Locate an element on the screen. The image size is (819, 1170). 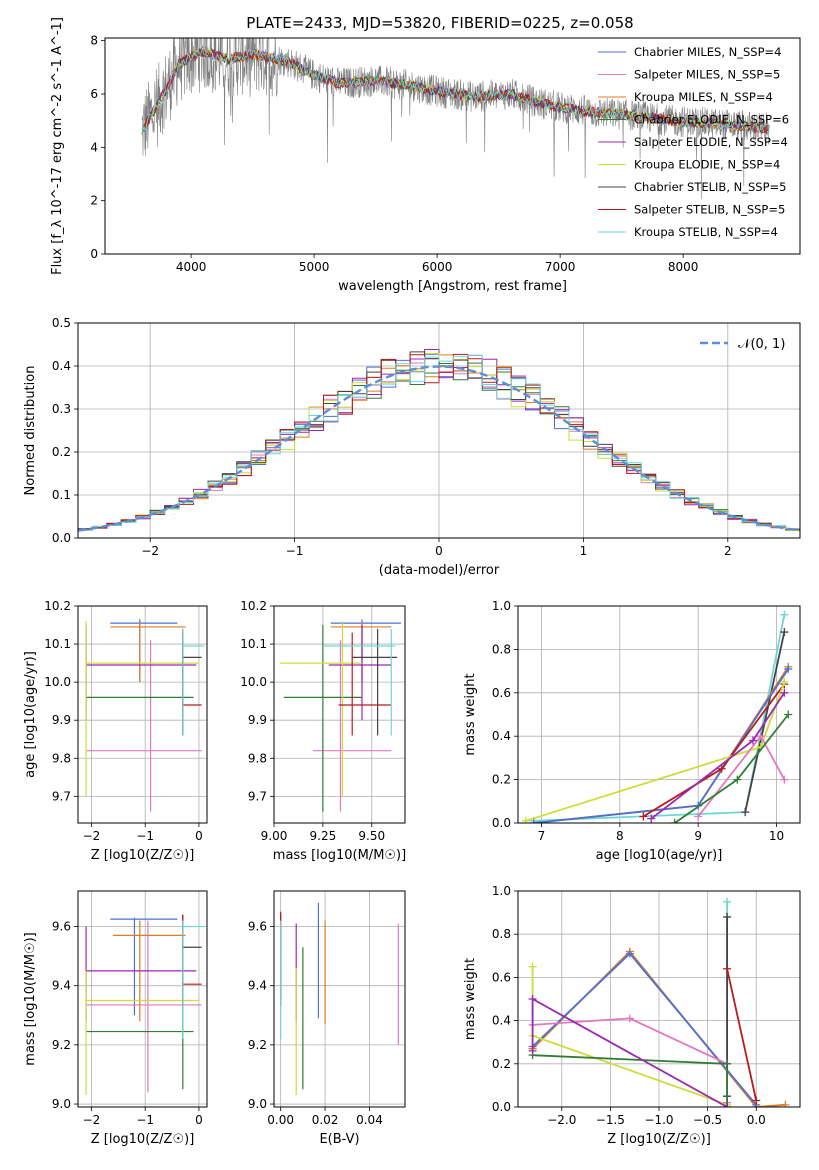
residuals-ytick-label: 0.2 is located at coordinates (61, 452).